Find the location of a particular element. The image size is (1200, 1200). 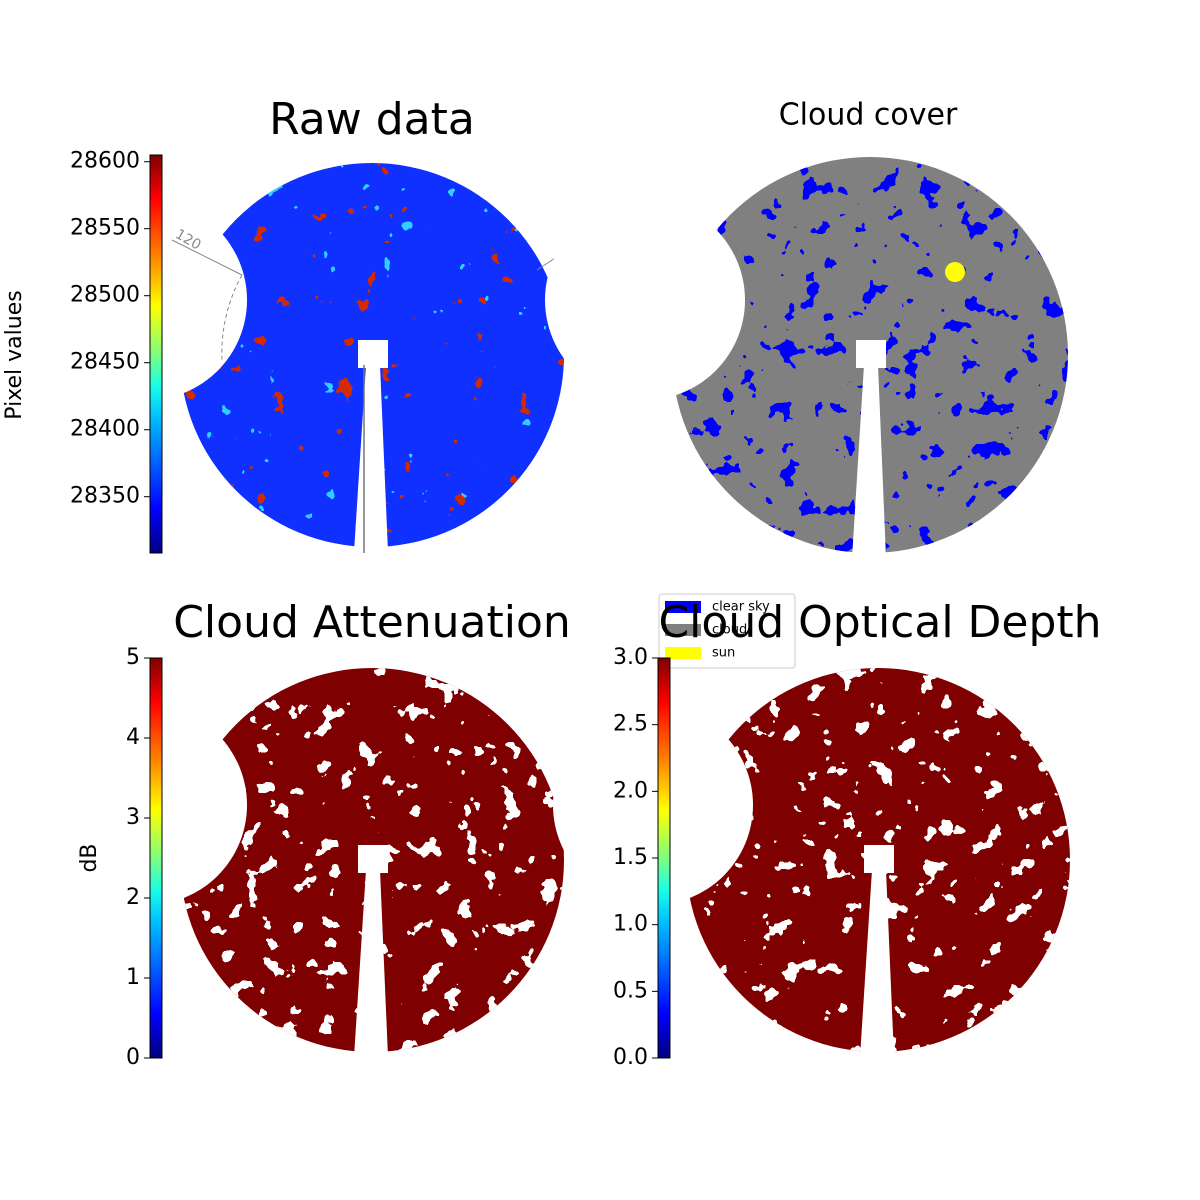

colorbar-tick-label: 0.0 is located at coordinates (630, 1057).